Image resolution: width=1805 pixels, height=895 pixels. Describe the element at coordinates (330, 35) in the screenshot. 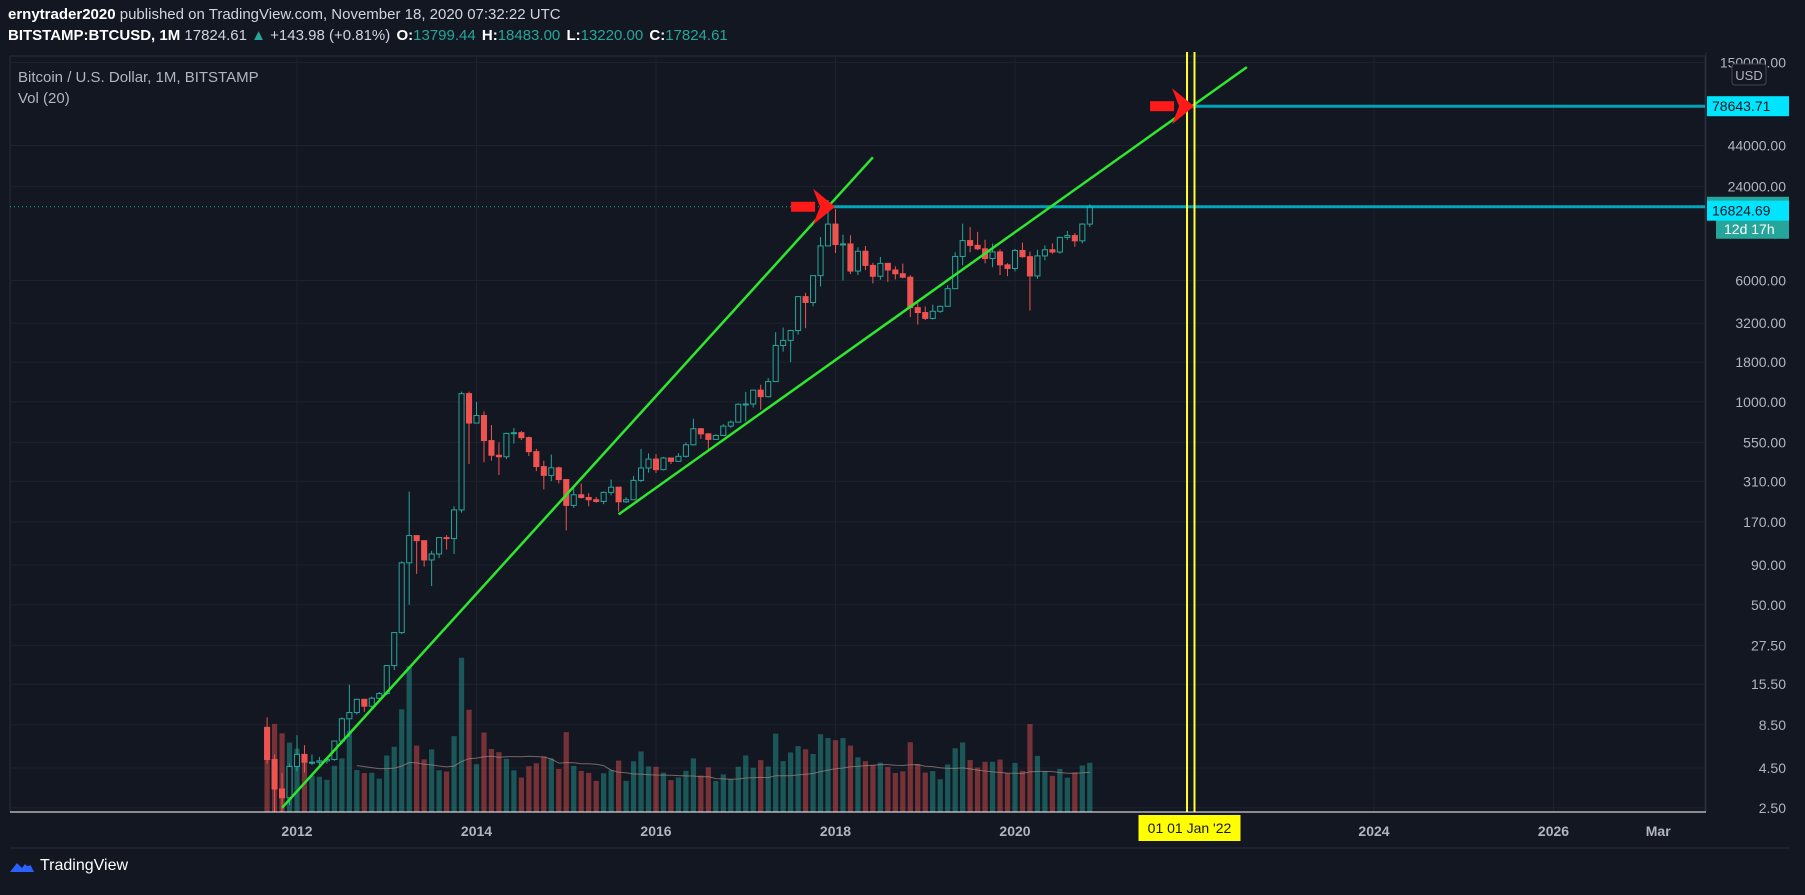

I see `price-change: +143.98 (+0.81%)` at that location.